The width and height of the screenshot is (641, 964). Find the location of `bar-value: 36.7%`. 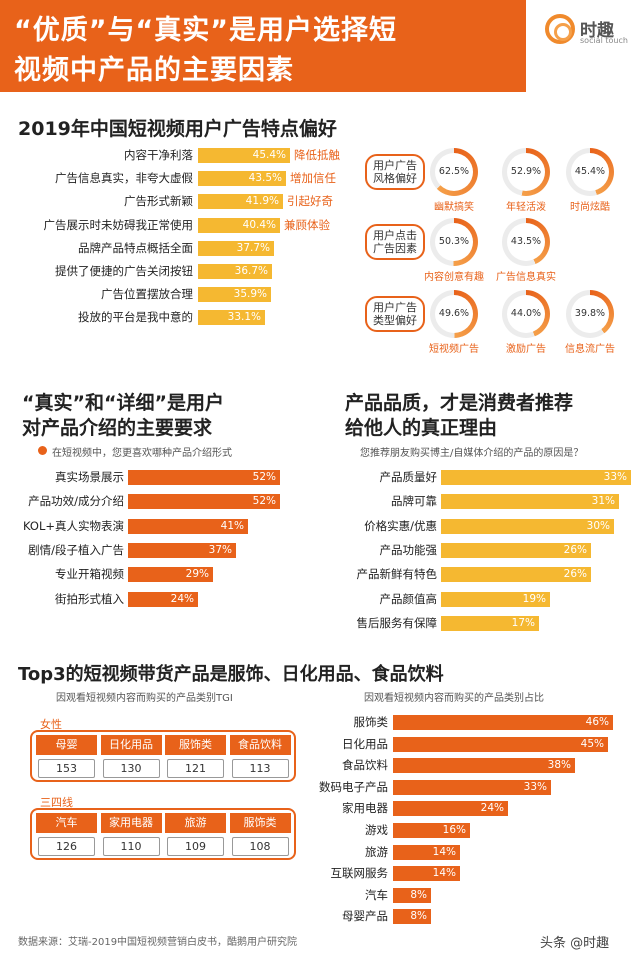

bar-value: 36.7% is located at coordinates (251, 271).